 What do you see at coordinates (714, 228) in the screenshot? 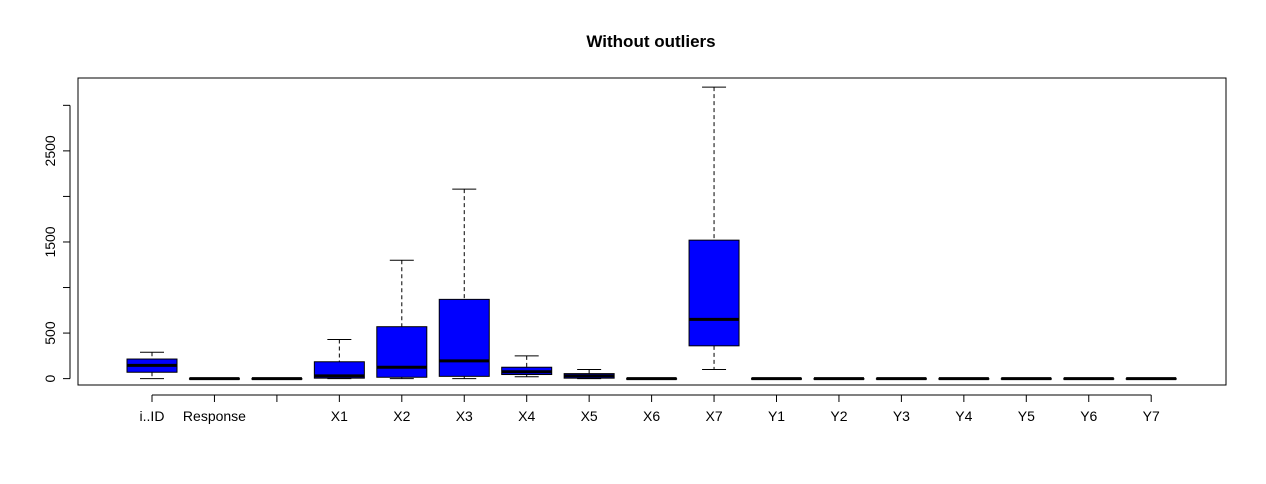
I see `box-x7` at bounding box center [714, 228].